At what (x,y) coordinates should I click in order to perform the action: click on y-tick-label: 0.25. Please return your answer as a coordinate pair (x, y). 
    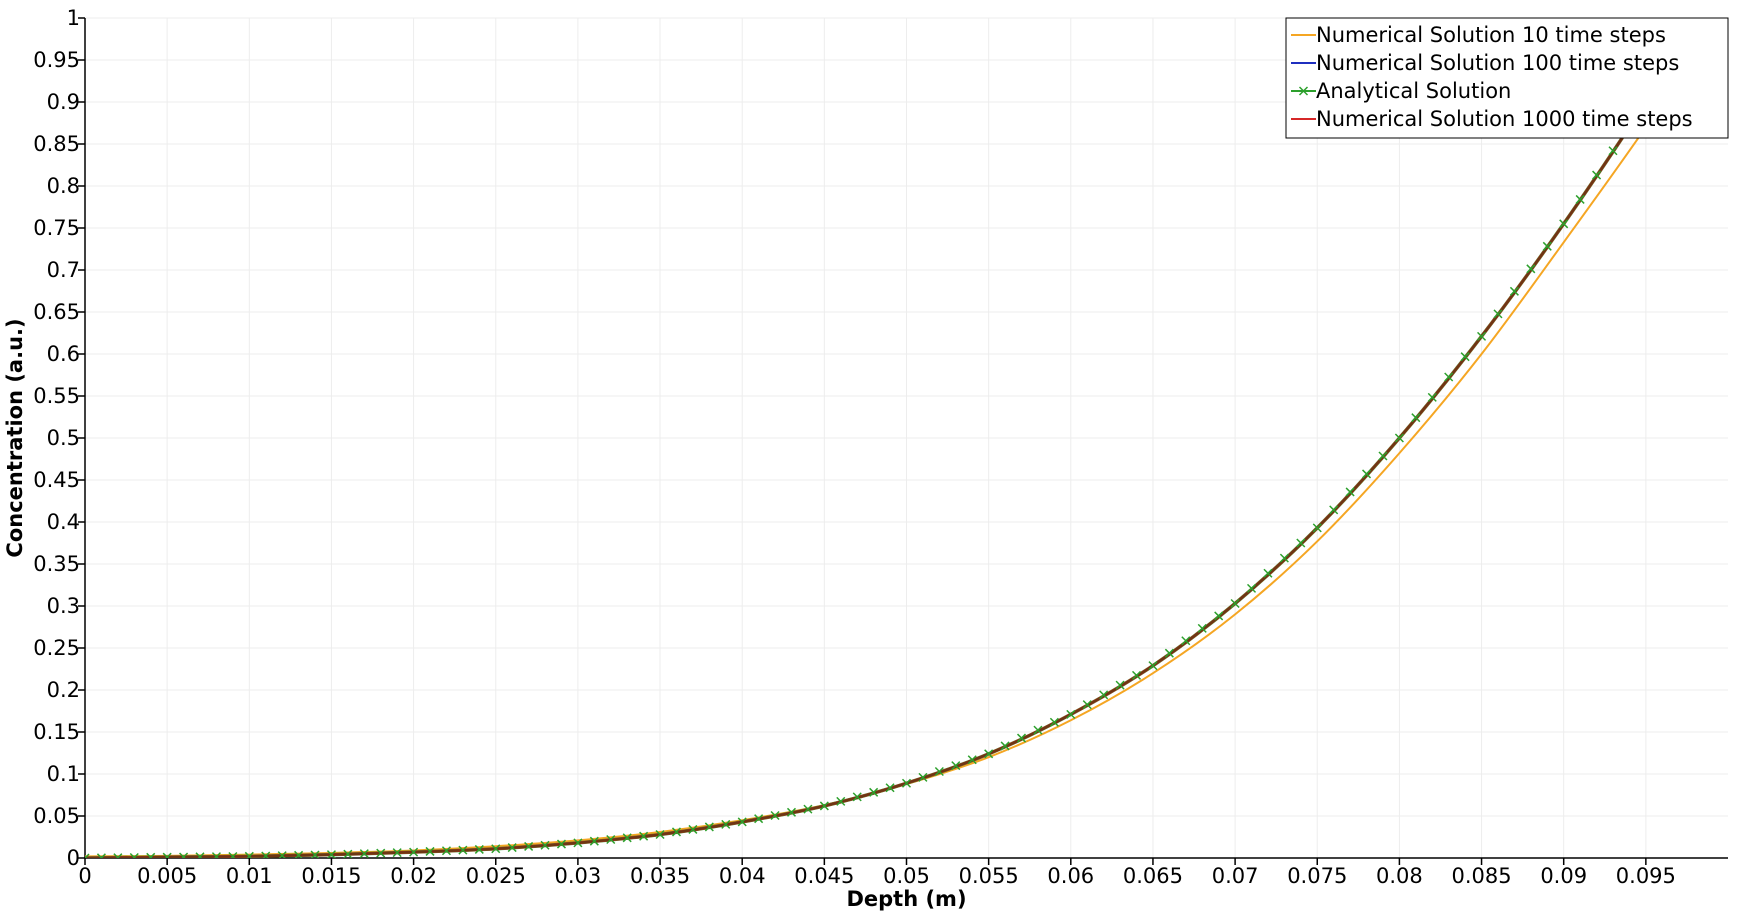
    Looking at the image, I should click on (56, 648).